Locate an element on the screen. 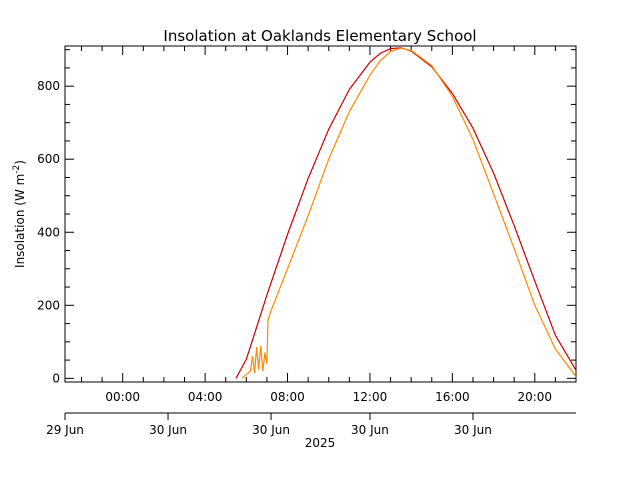  y-axis-label: Insolation (W m-2) is located at coordinates (19, 214).